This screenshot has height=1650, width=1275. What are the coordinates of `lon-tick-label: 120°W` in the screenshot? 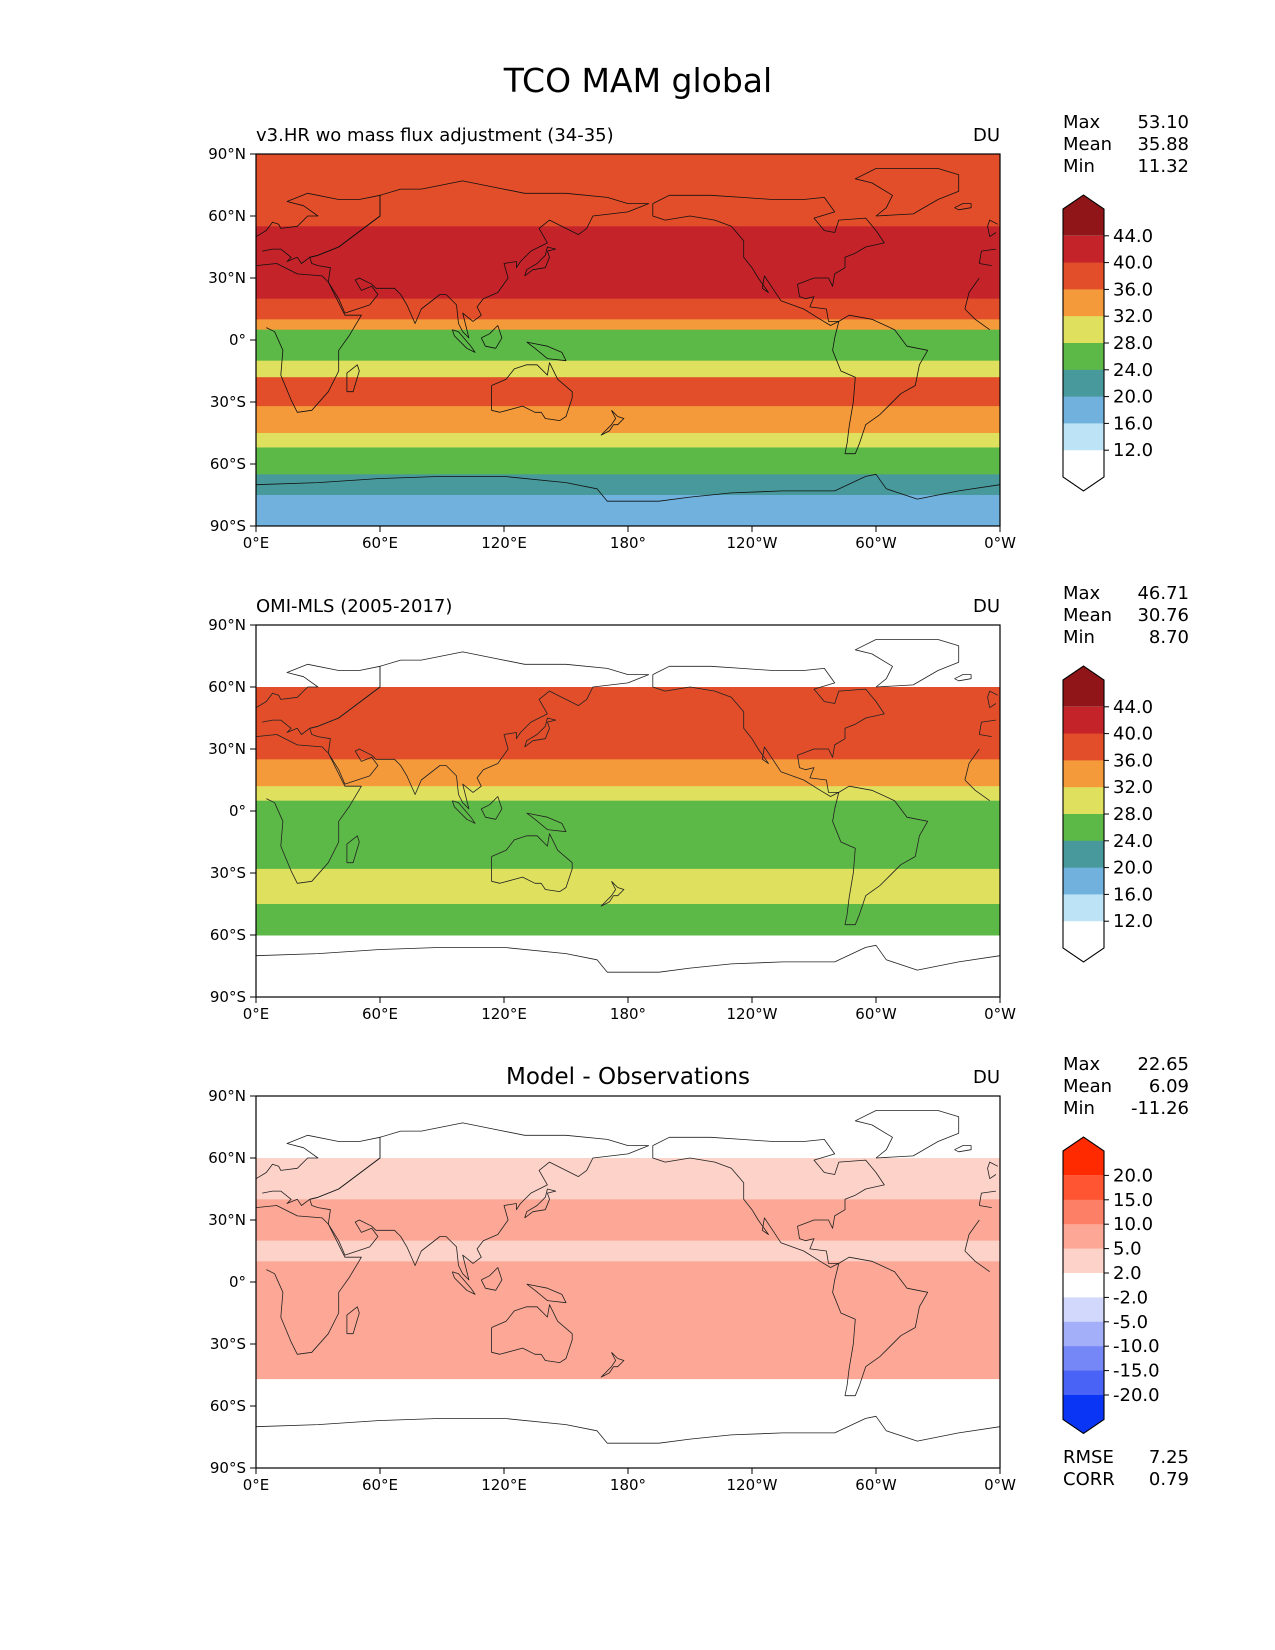 It's located at (752, 543).